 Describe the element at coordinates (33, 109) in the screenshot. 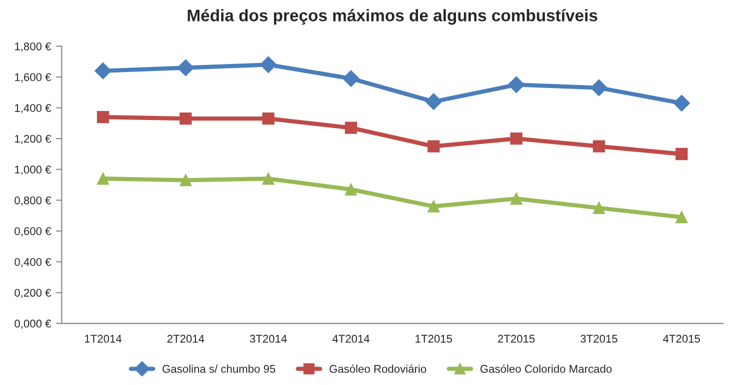

I see `y-tick-label: 1,400 €` at that location.